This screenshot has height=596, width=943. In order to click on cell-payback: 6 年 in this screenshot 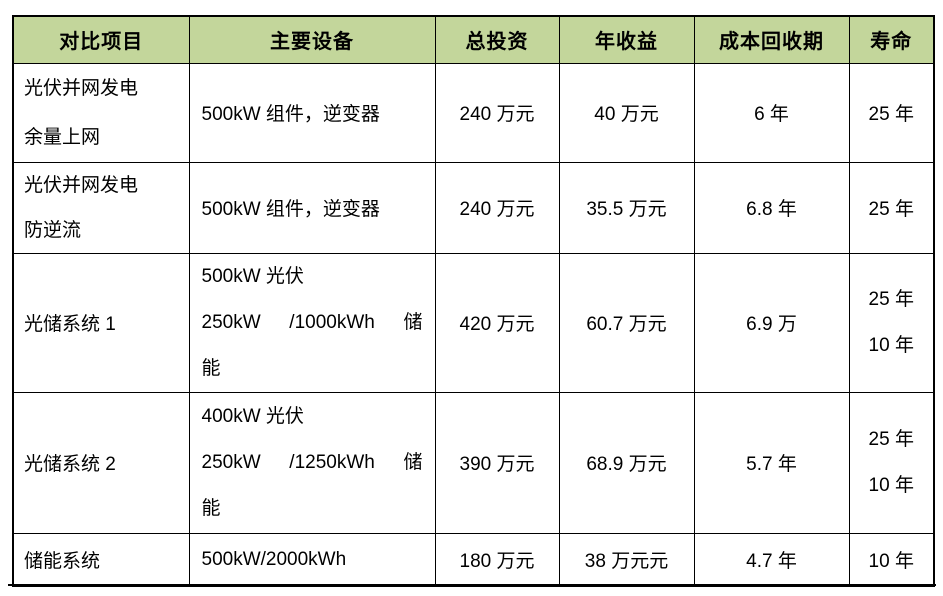, I will do `click(771, 112)`.